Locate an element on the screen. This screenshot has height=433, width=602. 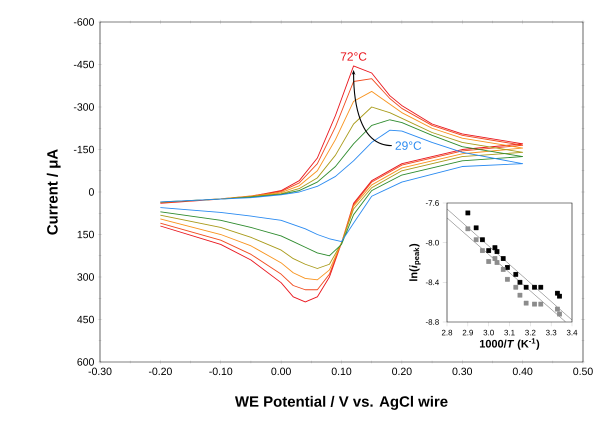
y-tick-label: -450 is located at coordinates (84, 64).